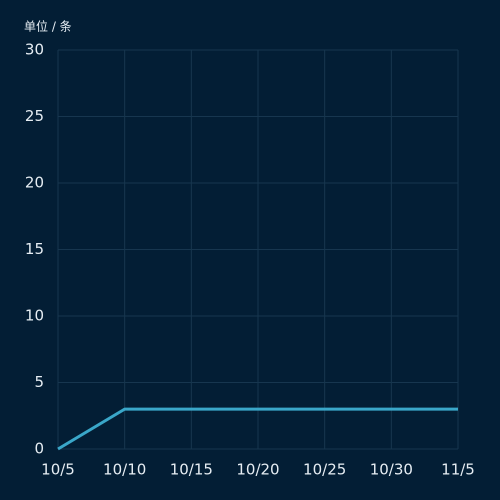  I want to click on y-tick-label: 10, so click(34, 316).